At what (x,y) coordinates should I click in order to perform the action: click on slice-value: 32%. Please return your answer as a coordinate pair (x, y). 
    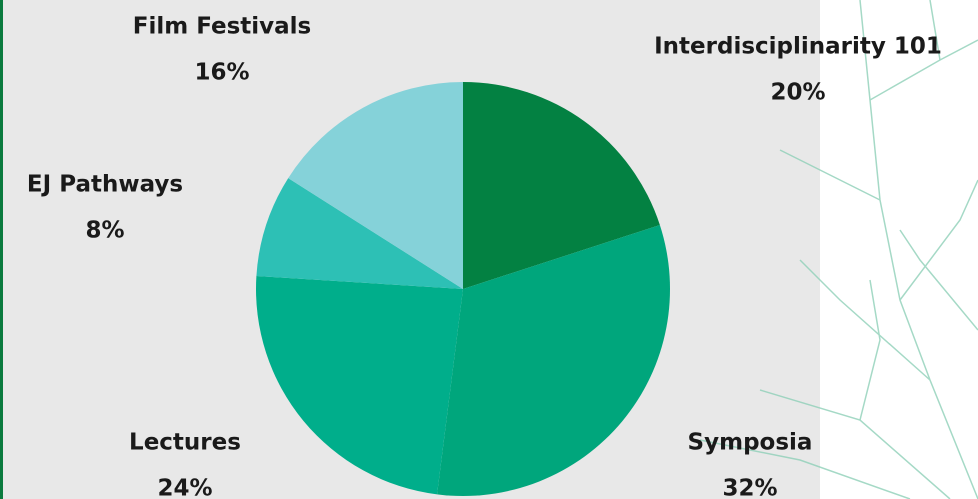
    Looking at the image, I should click on (749, 487).